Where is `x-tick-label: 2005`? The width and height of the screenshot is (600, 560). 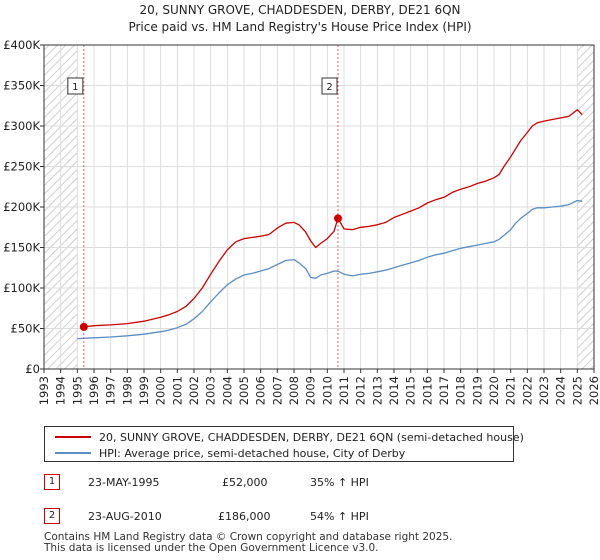 x-tick-label: 2005 is located at coordinates (244, 390).